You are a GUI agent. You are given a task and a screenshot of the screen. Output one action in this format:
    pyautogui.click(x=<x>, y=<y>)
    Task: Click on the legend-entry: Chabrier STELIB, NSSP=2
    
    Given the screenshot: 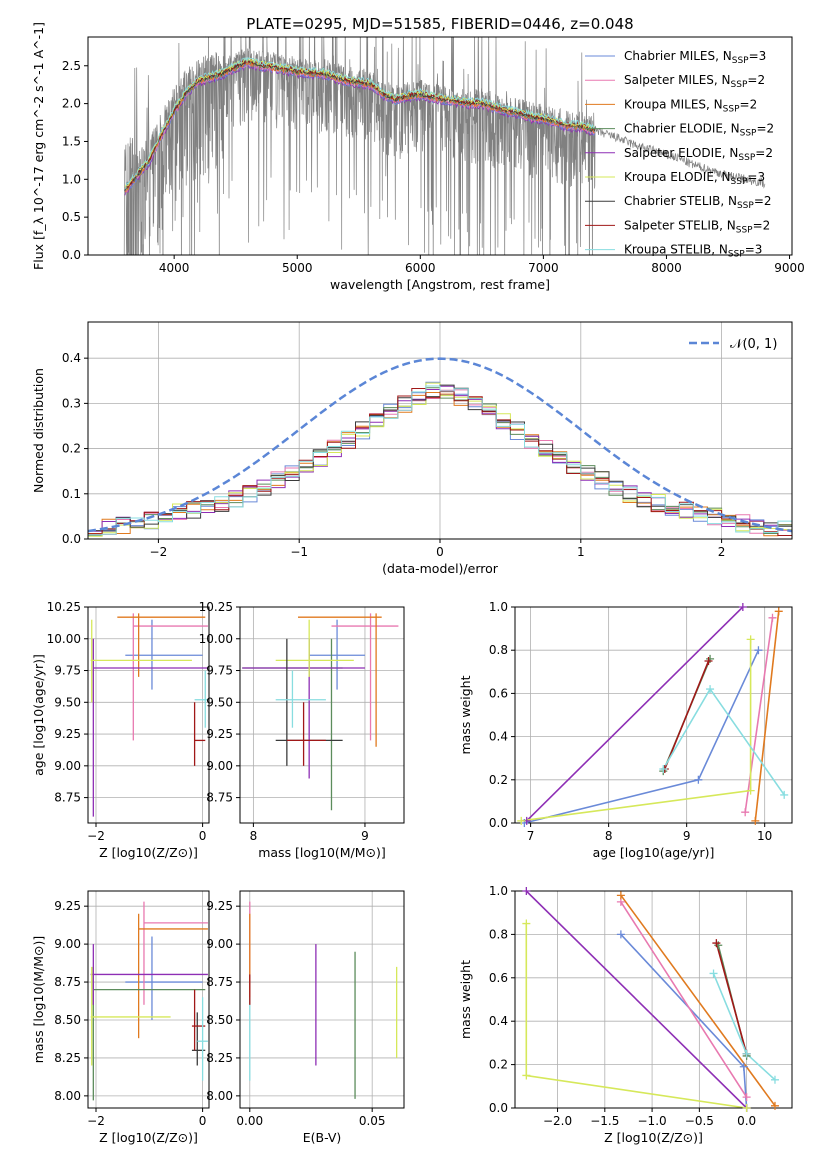 What is the action you would take?
    pyautogui.click(x=698, y=202)
    